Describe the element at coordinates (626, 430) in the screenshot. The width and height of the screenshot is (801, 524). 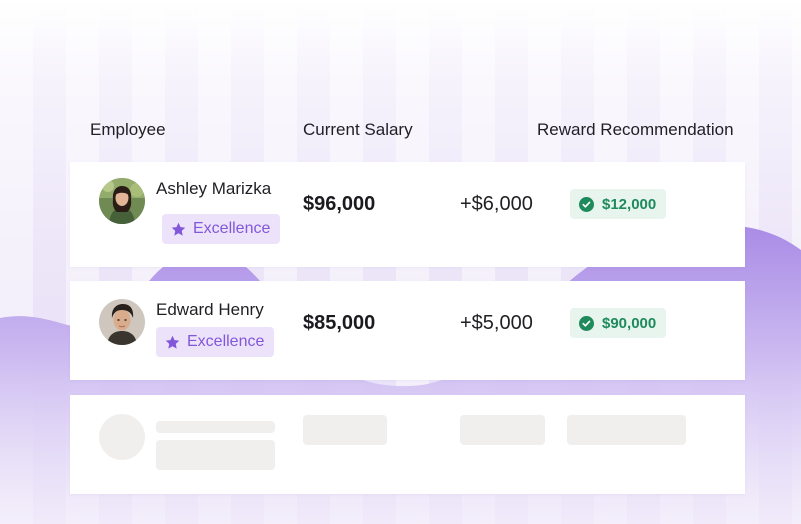
I see `skeleton-reward` at that location.